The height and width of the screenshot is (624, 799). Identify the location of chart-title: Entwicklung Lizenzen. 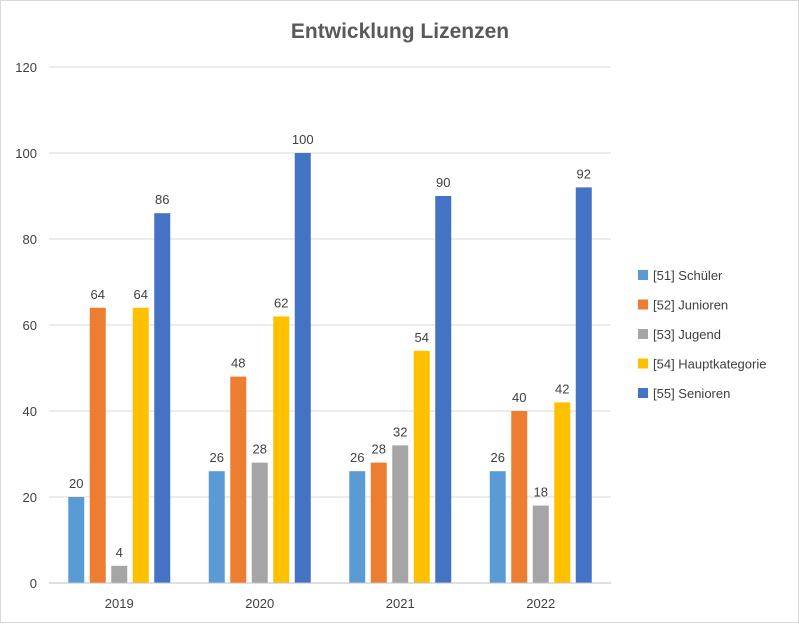
(400, 31).